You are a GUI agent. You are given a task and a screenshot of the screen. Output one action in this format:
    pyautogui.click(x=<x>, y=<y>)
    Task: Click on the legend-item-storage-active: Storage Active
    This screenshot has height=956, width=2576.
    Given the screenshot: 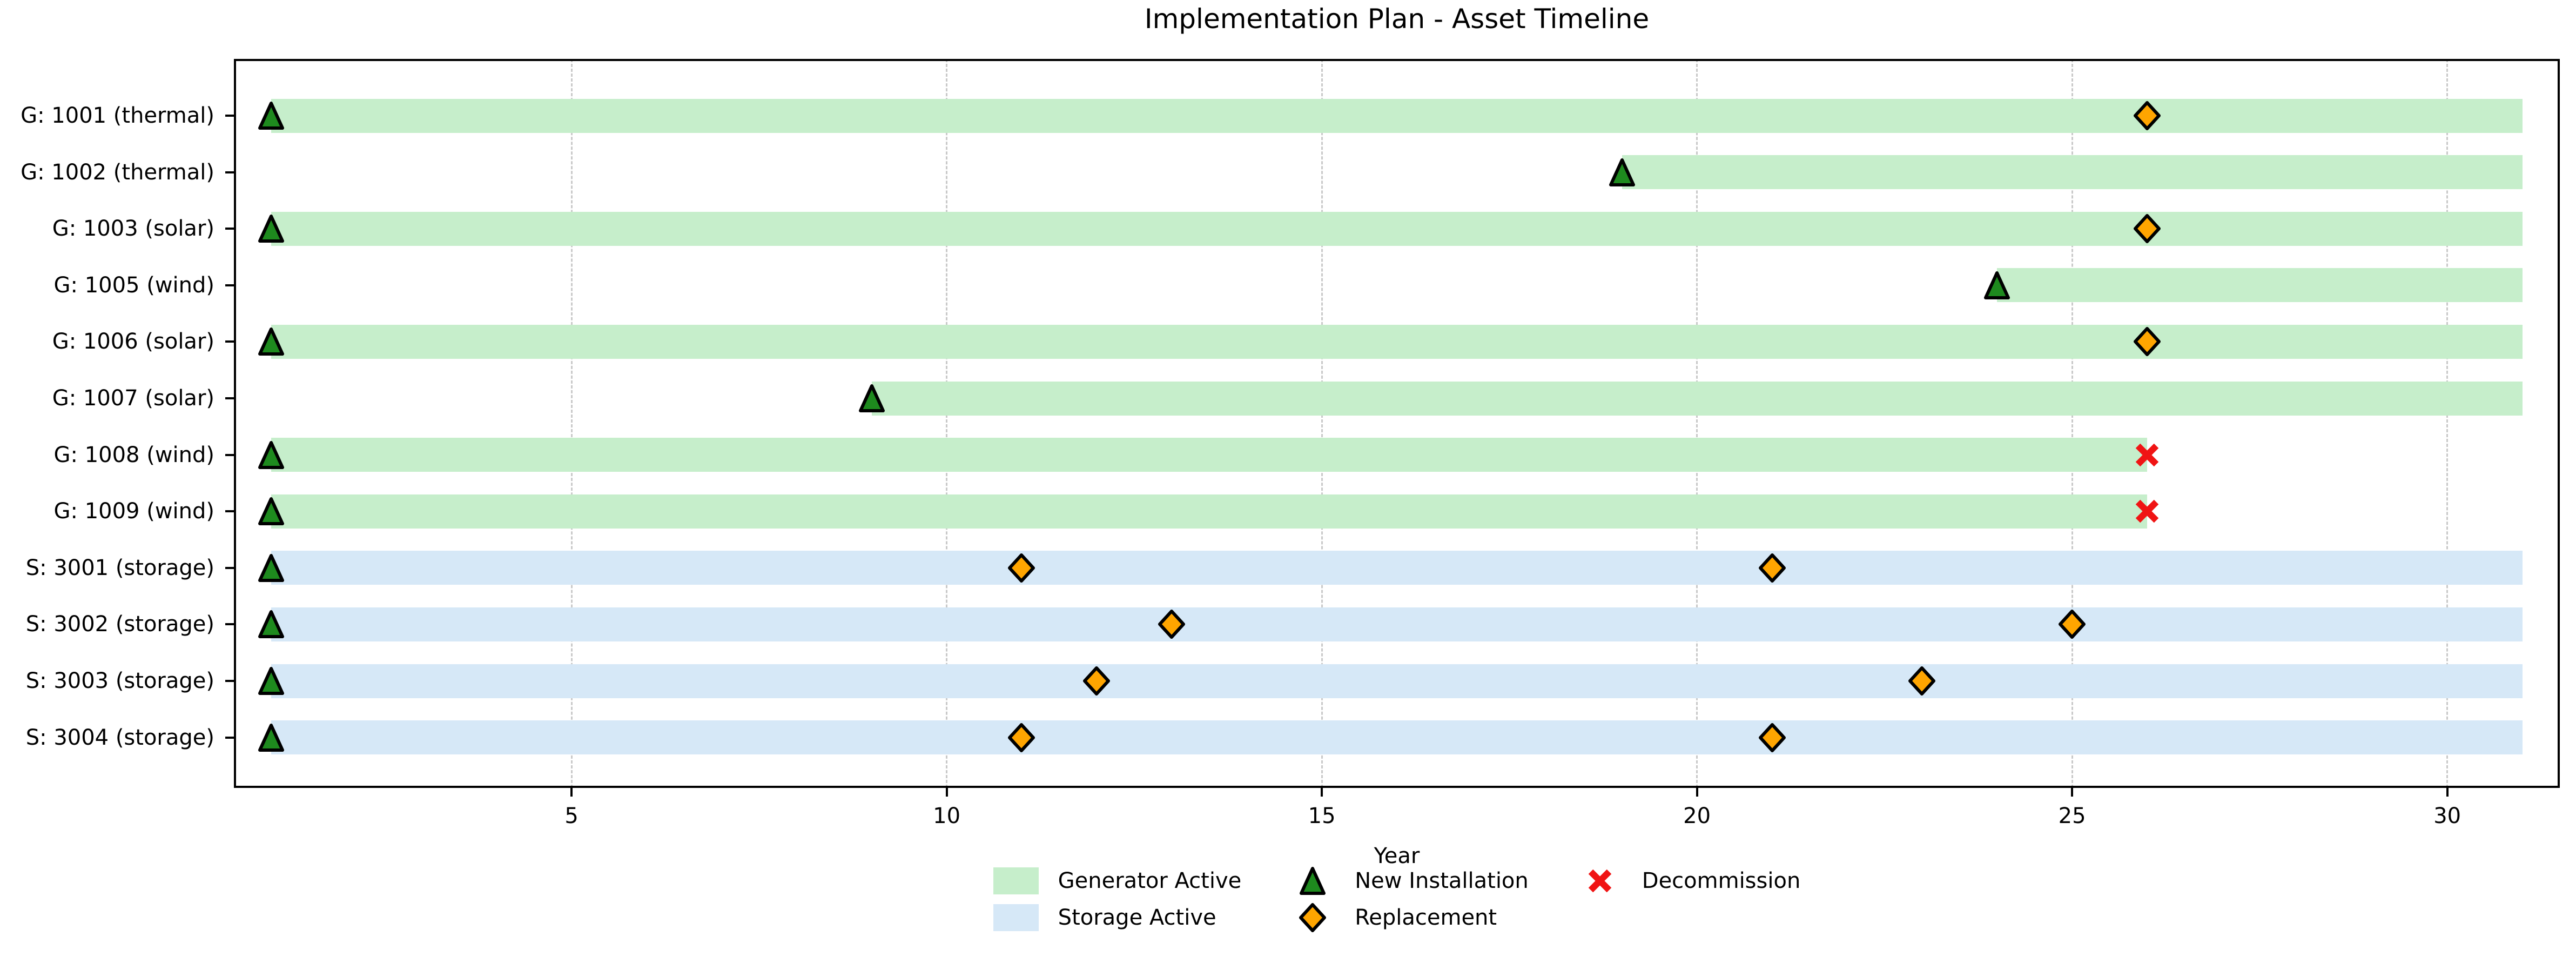 What is the action you would take?
    pyautogui.click(x=1104, y=917)
    